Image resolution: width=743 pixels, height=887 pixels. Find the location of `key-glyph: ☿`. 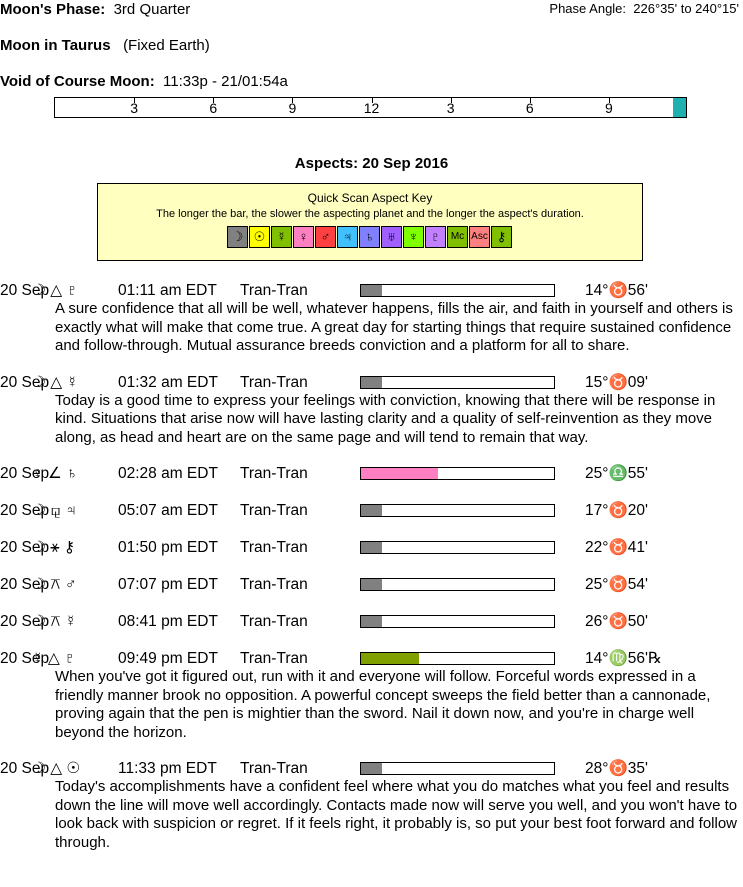

key-glyph: ☿ is located at coordinates (281, 237).